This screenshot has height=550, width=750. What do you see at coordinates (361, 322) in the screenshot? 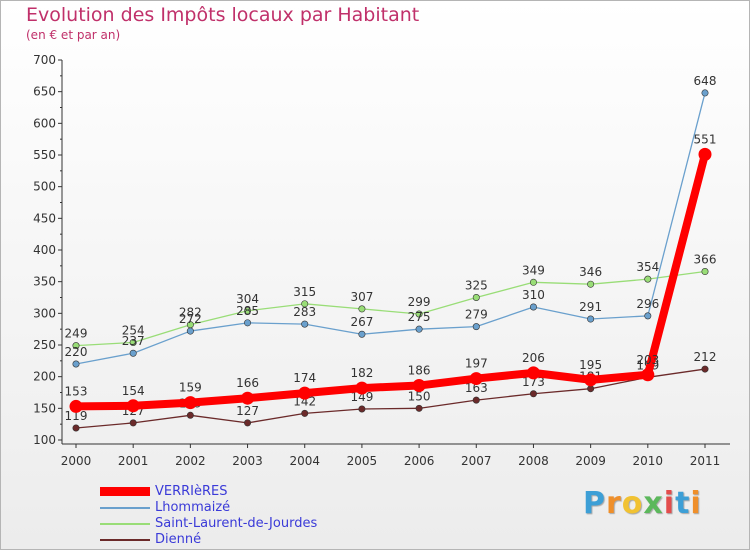
I see `data-label: 267` at bounding box center [361, 322].